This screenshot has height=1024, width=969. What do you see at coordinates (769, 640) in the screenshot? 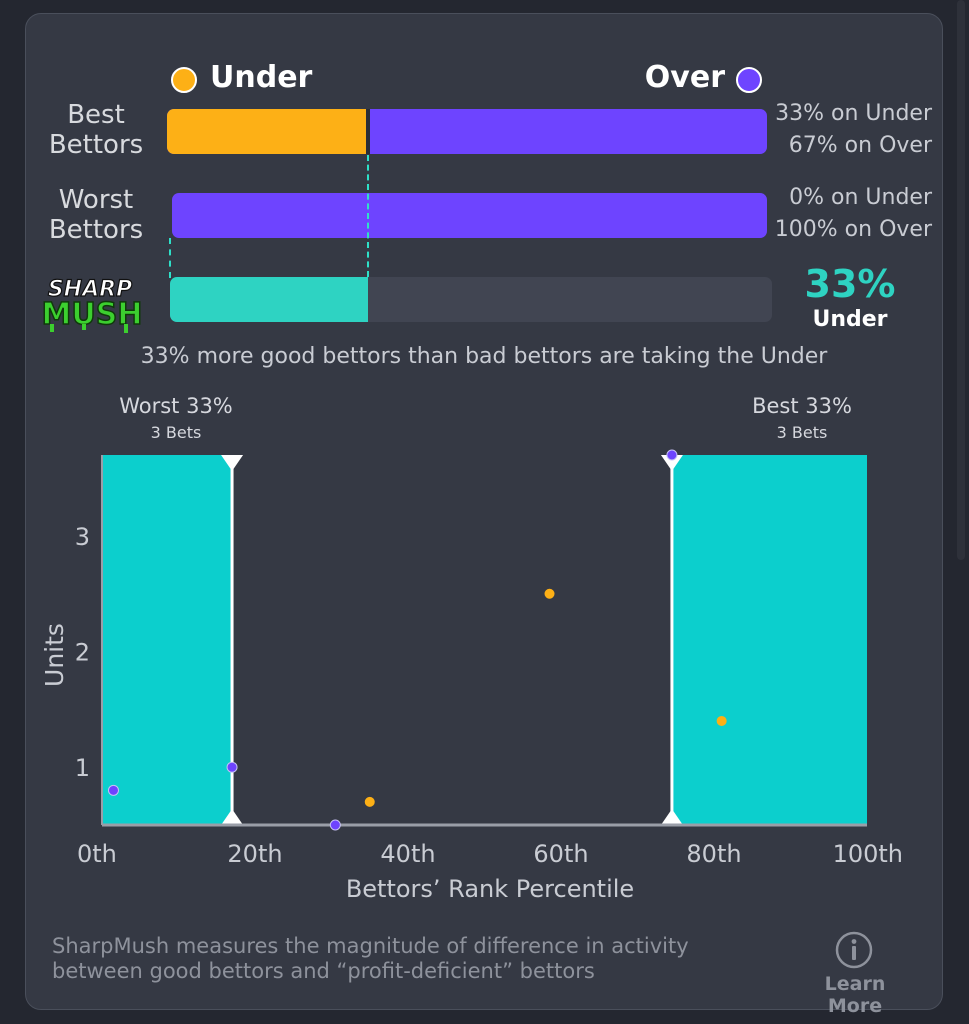
I see `region-best` at bounding box center [769, 640].